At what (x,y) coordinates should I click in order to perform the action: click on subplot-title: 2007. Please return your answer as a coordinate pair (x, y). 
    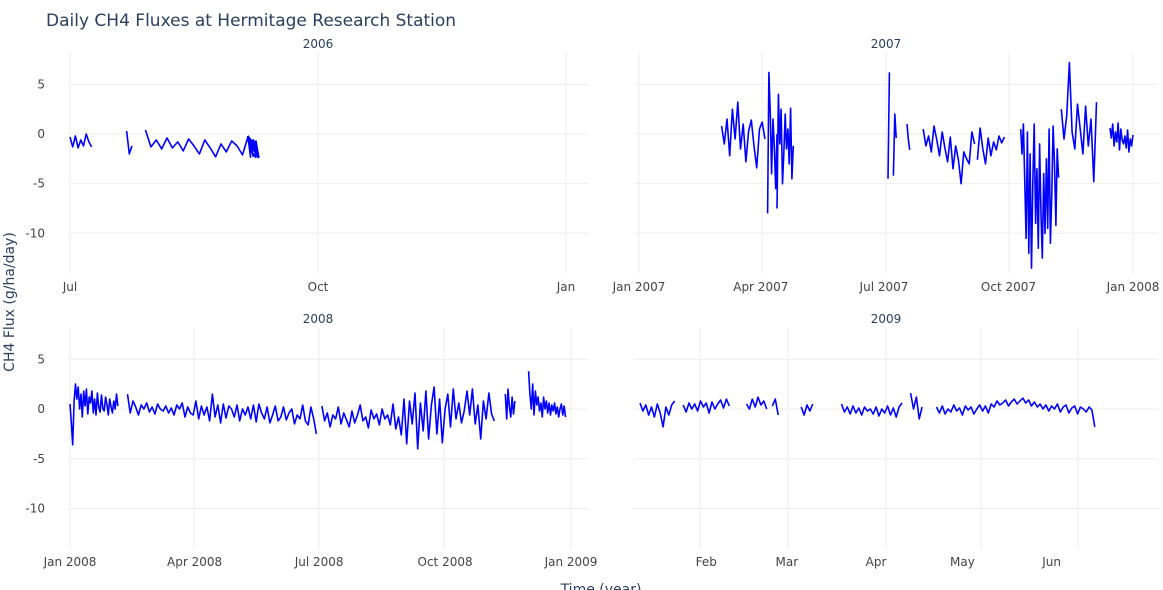
    Looking at the image, I should click on (886, 44).